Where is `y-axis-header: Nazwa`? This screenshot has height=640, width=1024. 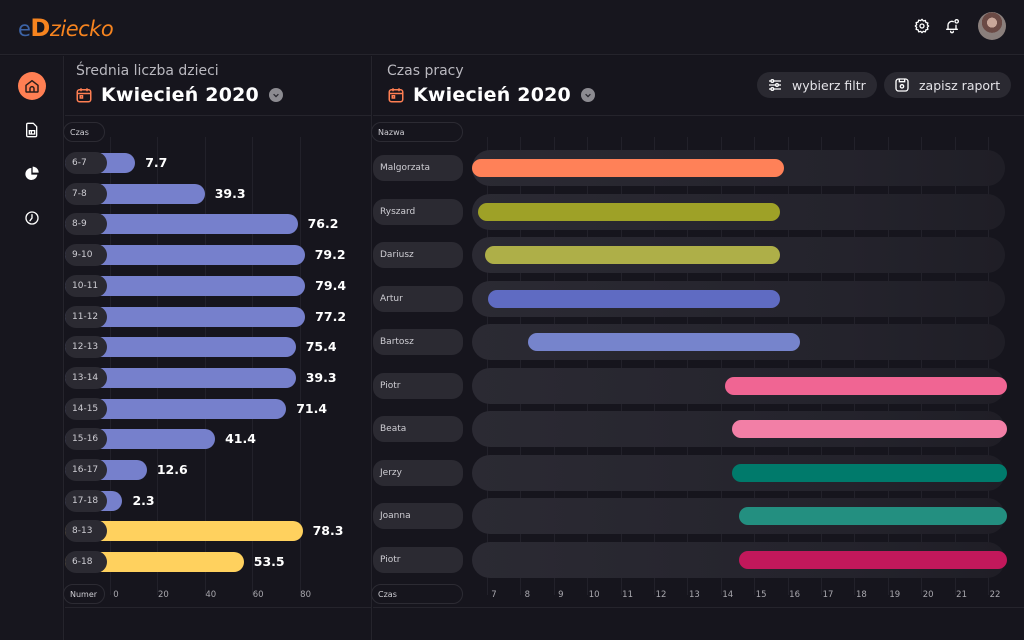 y-axis-header: Nazwa is located at coordinates (417, 132).